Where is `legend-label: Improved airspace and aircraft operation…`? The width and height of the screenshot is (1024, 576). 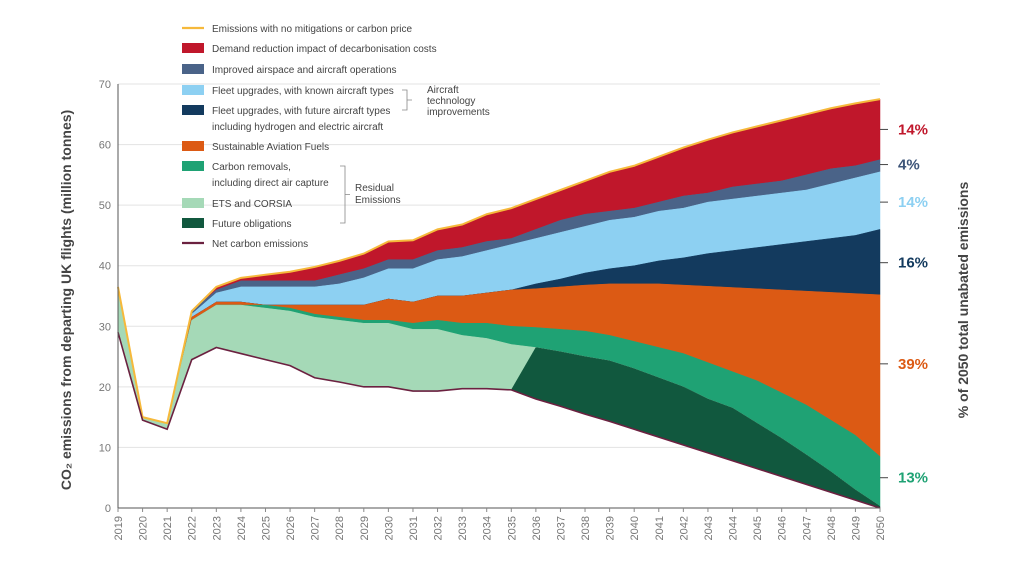 legend-label: Improved airspace and aircraft operation… is located at coordinates (304, 70).